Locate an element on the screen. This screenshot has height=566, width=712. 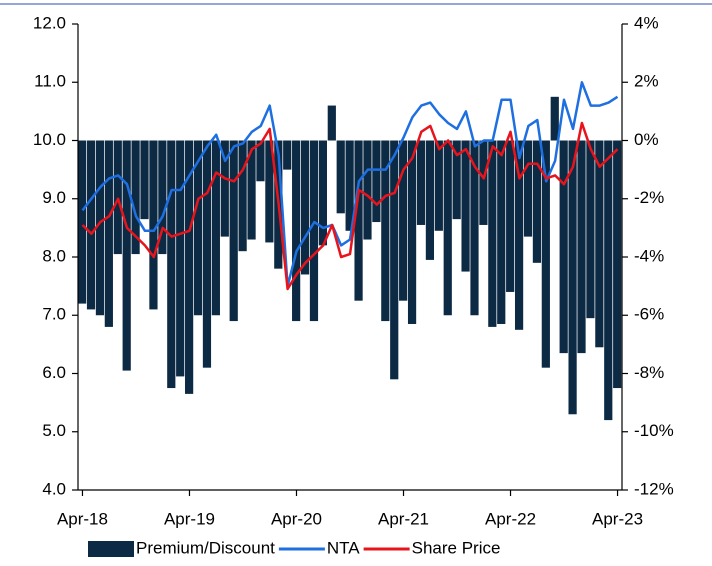
legend-label: NTA is located at coordinates (343, 547).